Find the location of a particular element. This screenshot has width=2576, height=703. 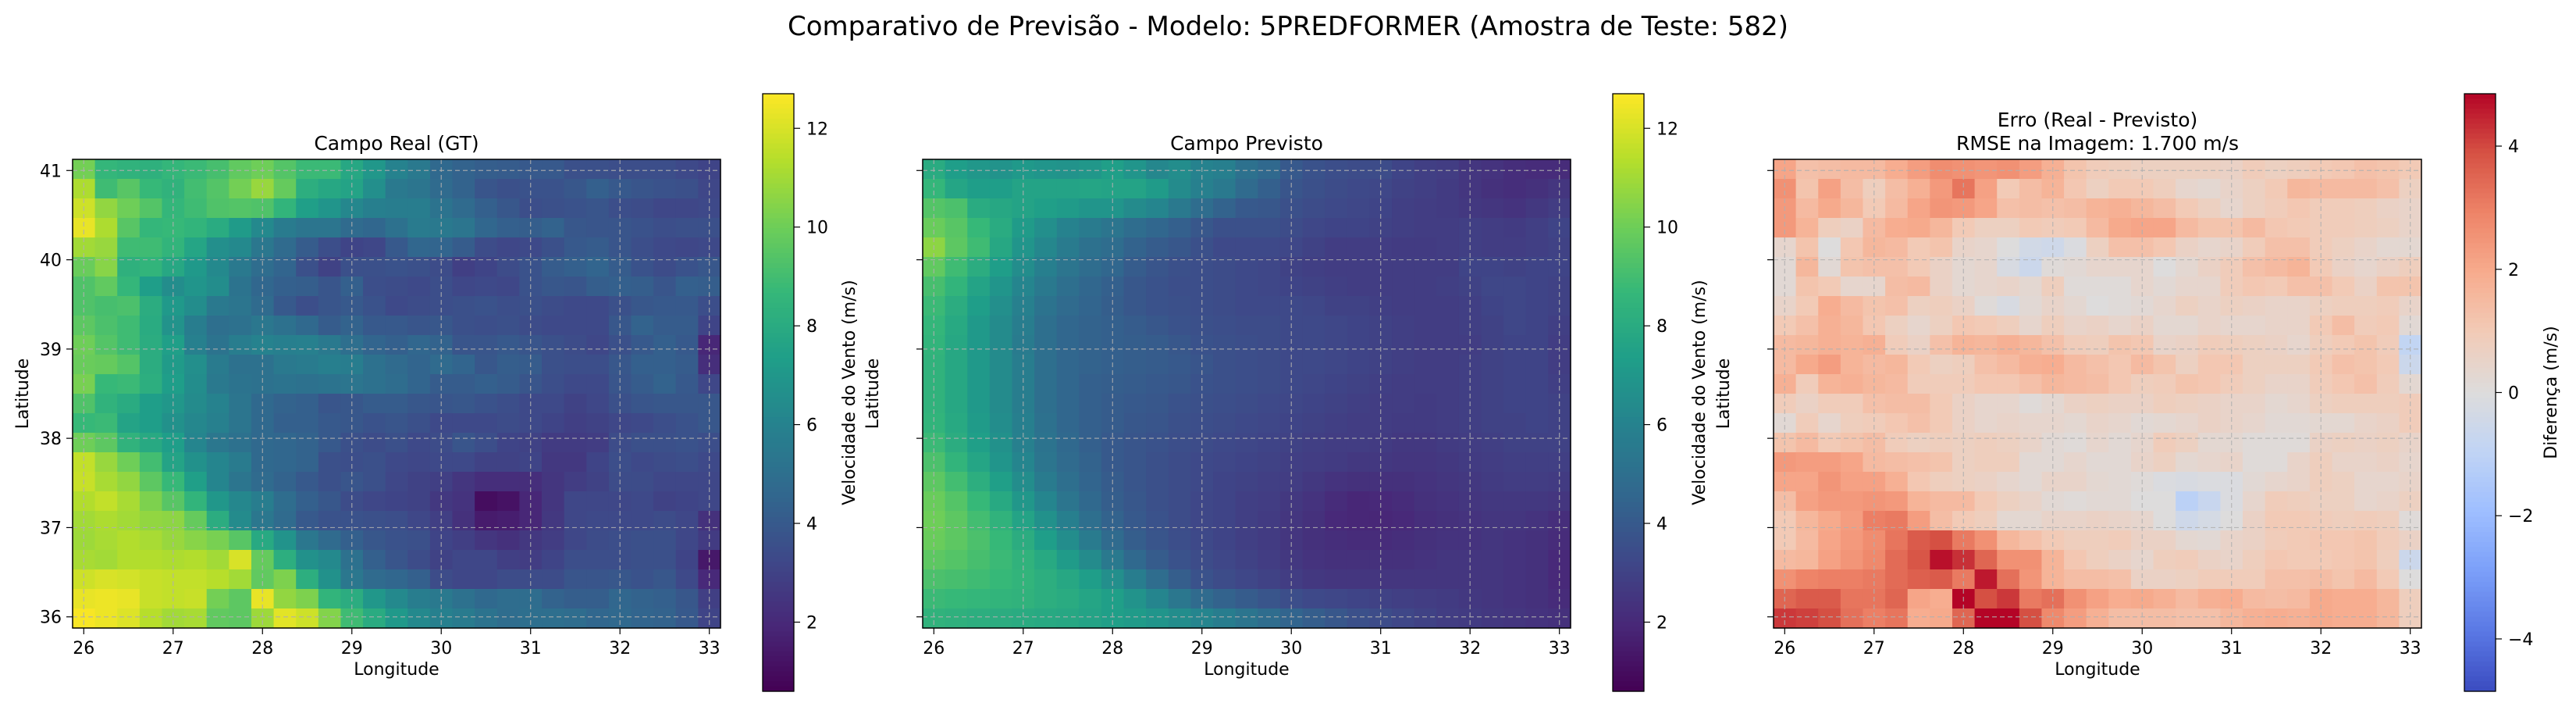

x-axis-label: Longitude is located at coordinates (396, 670).